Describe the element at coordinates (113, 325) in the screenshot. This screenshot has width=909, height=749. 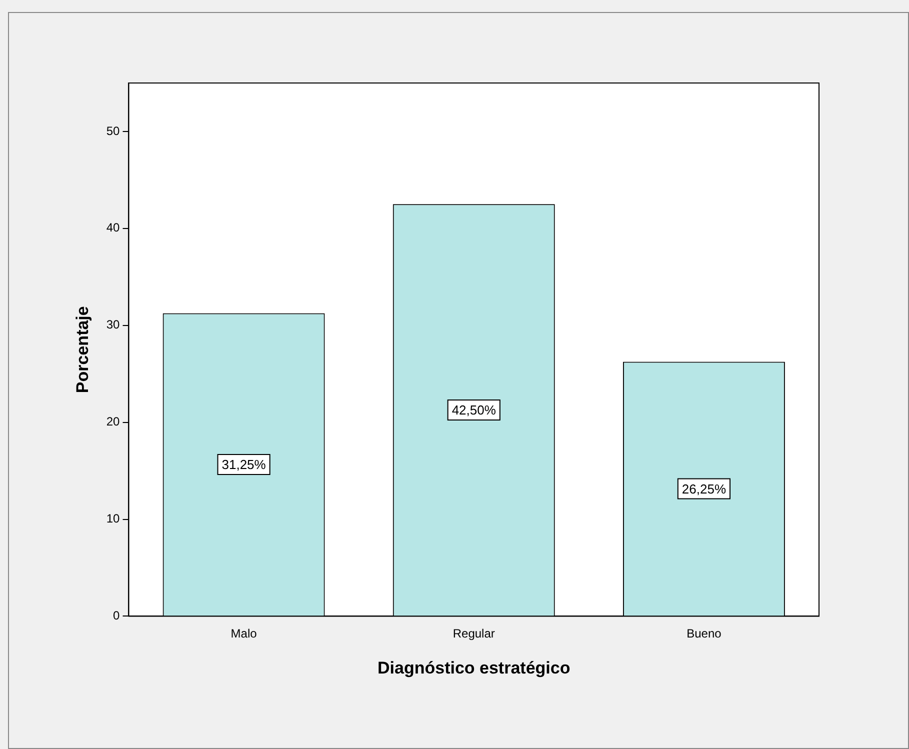
I see `y-tick-label: 30` at that location.